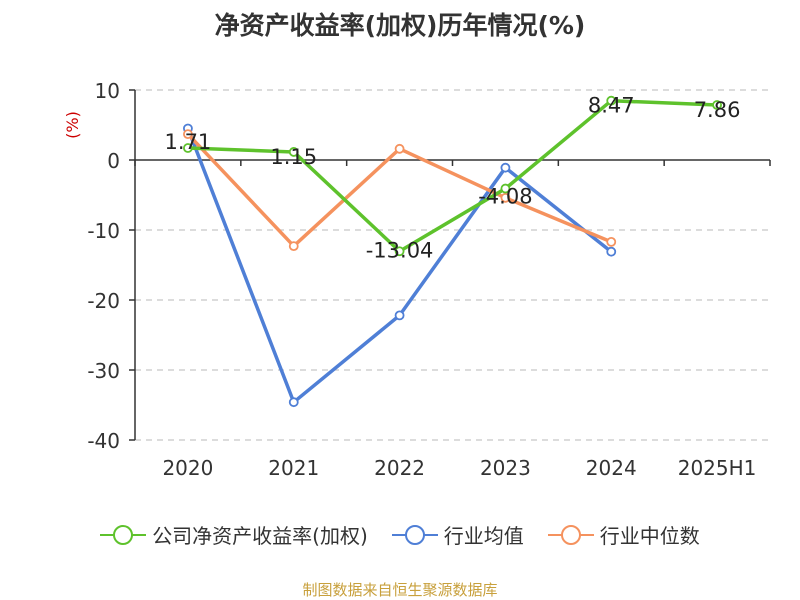 The image size is (800, 600). I want to click on y-tick-label: 10, so click(107, 91).